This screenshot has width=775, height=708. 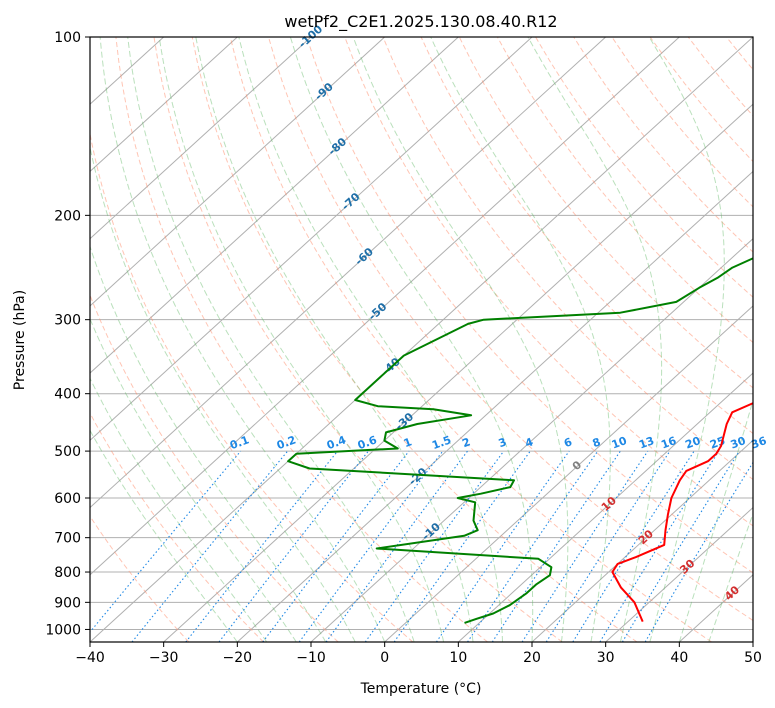 What do you see at coordinates (466, 442) in the screenshot?
I see `mixing-ratio-label: 2` at bounding box center [466, 442].